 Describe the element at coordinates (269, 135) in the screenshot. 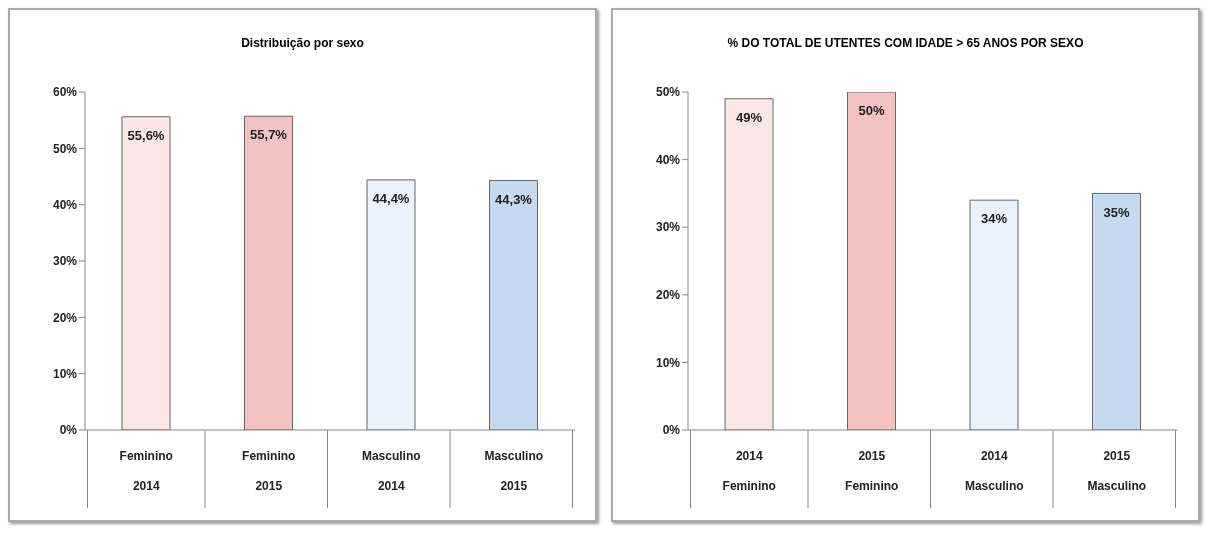

I see `data-label: 55,7%` at that location.